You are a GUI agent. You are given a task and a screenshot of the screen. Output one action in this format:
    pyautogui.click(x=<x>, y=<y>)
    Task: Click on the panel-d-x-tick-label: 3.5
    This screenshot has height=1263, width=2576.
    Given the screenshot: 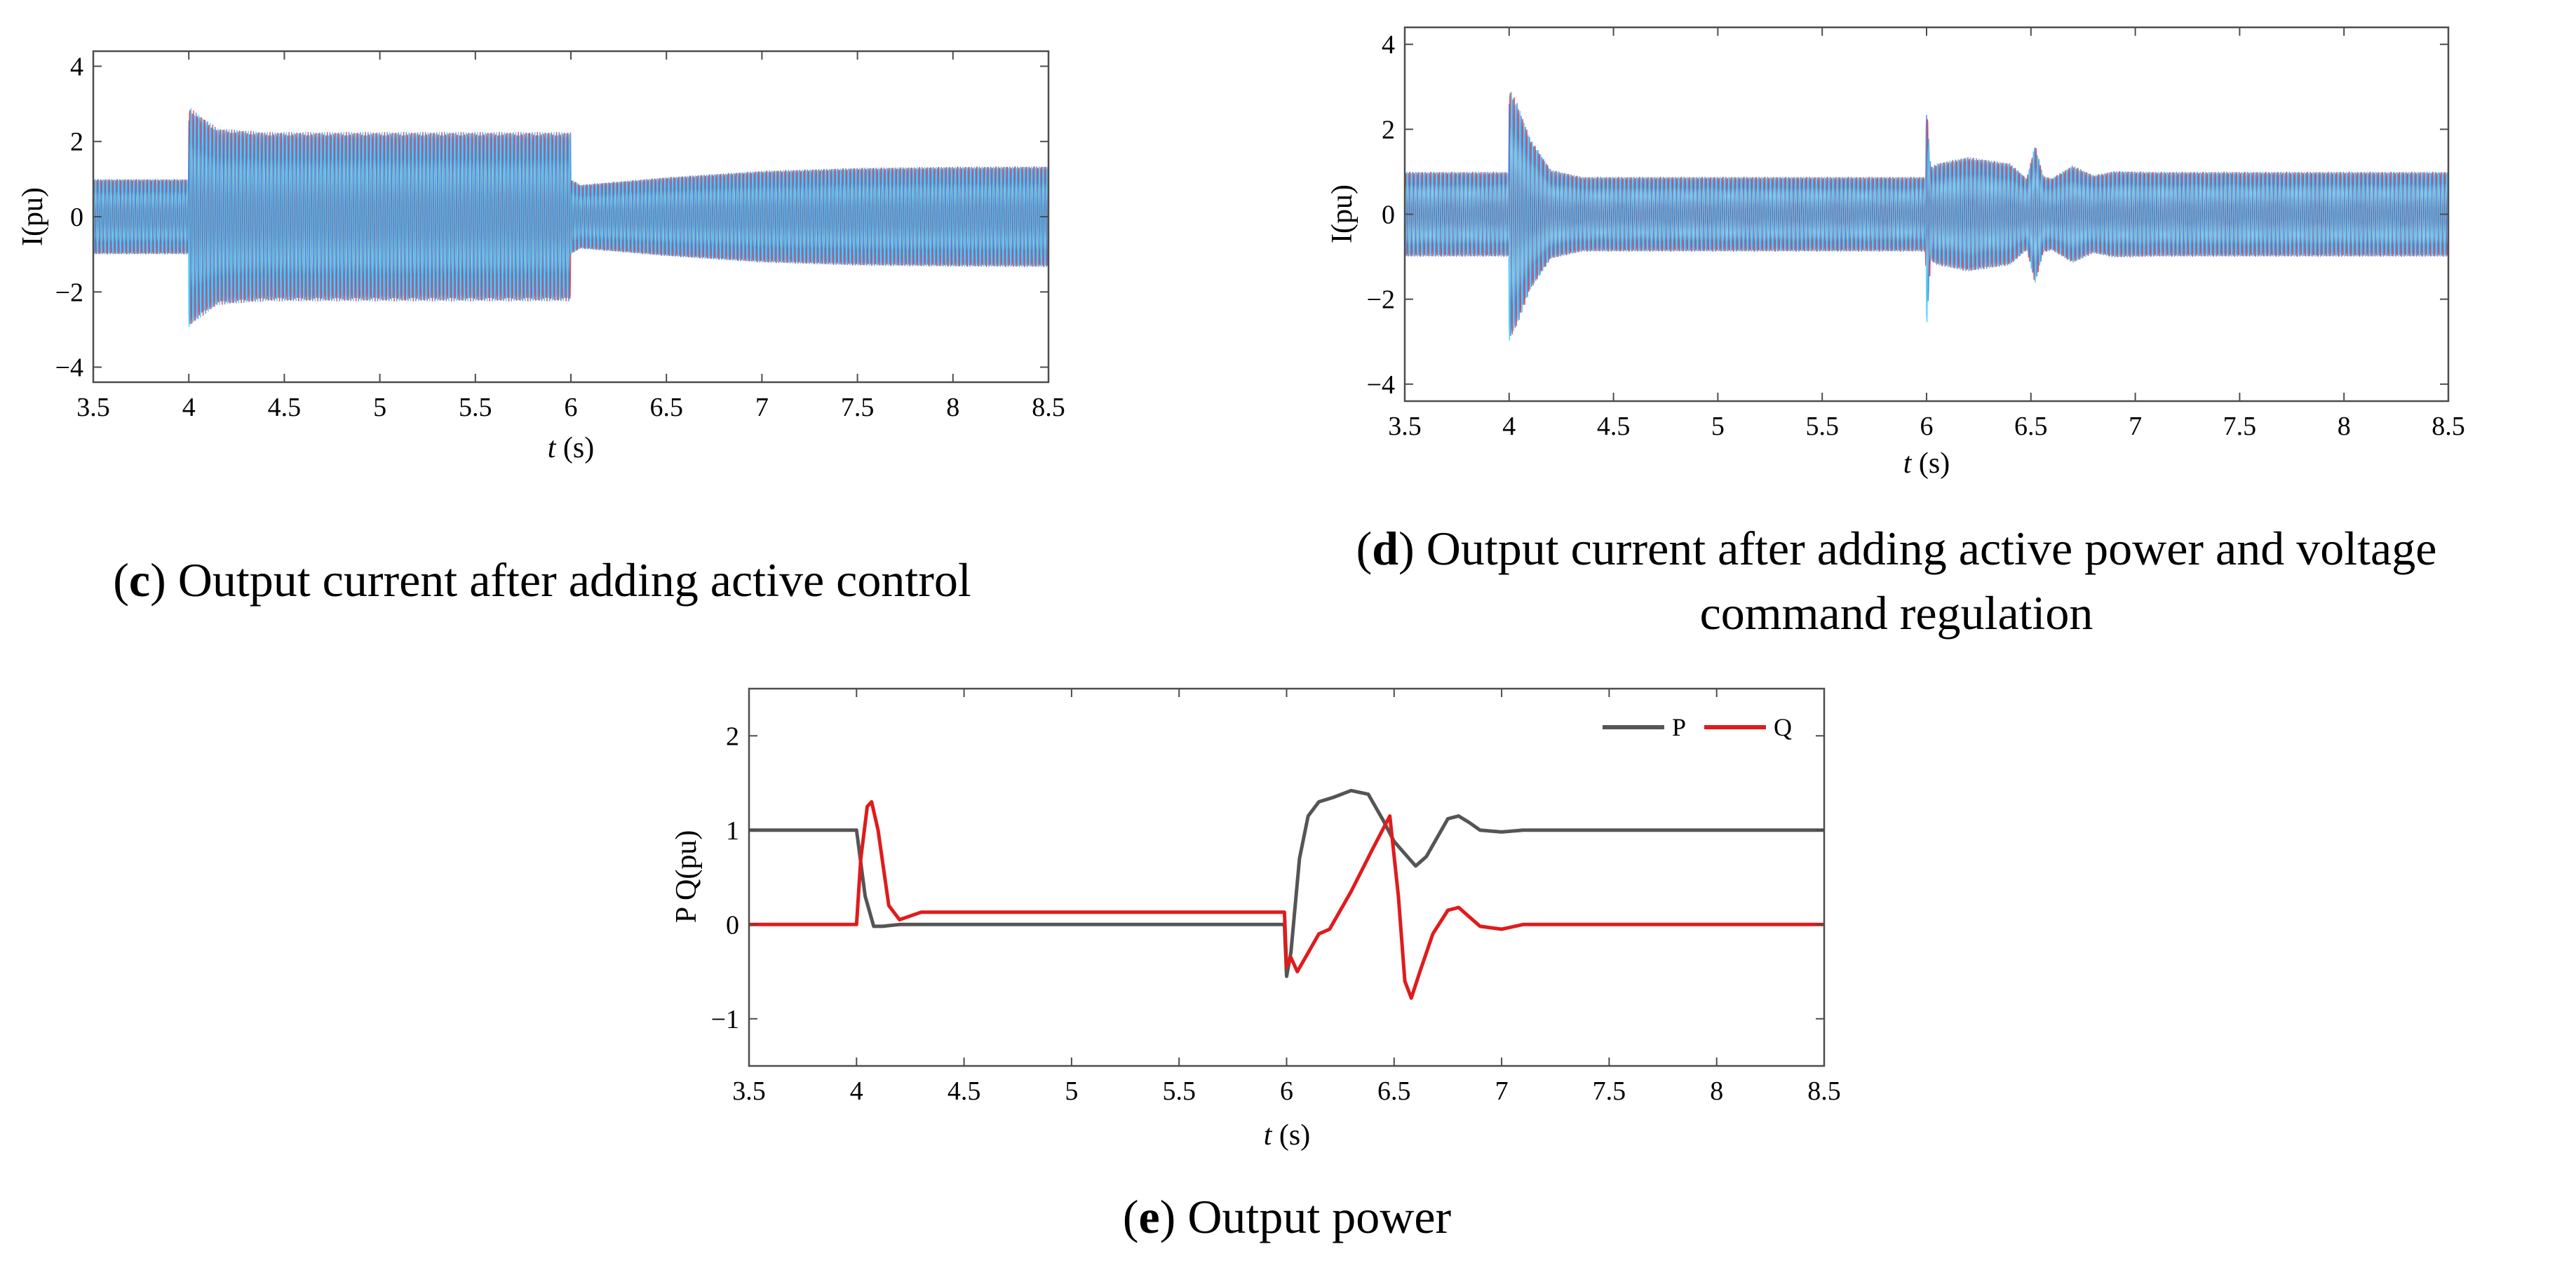 What is the action you would take?
    pyautogui.click(x=1405, y=427)
    